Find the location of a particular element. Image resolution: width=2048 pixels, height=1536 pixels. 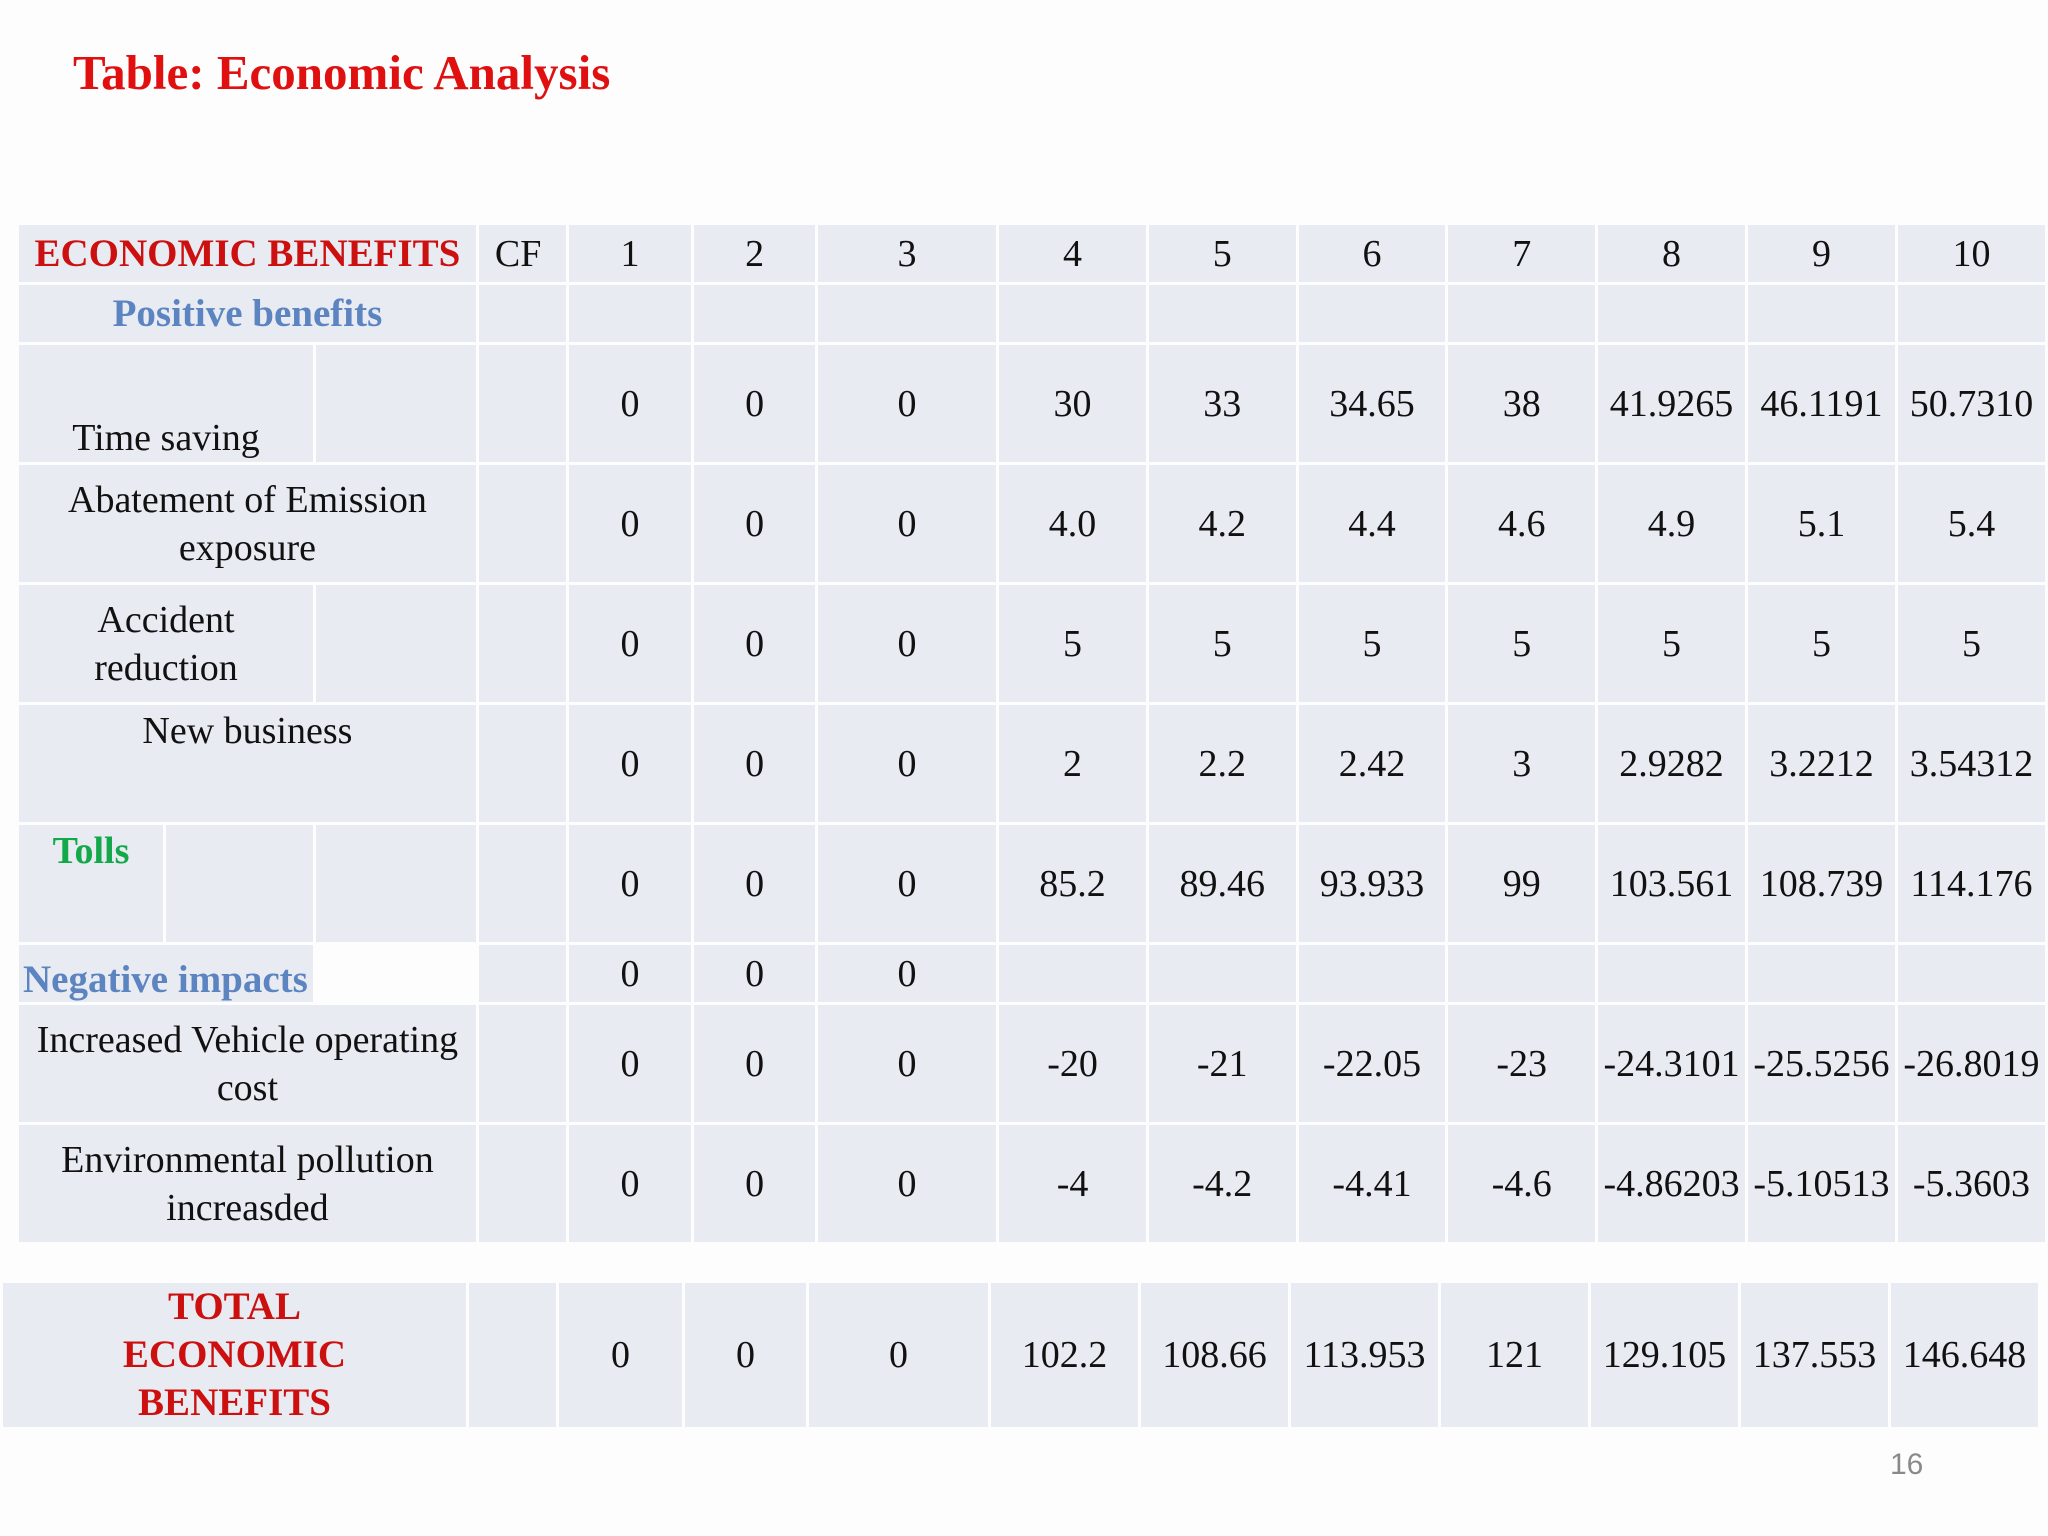

table-cell: -24.3101 is located at coordinates (1671, 1063).